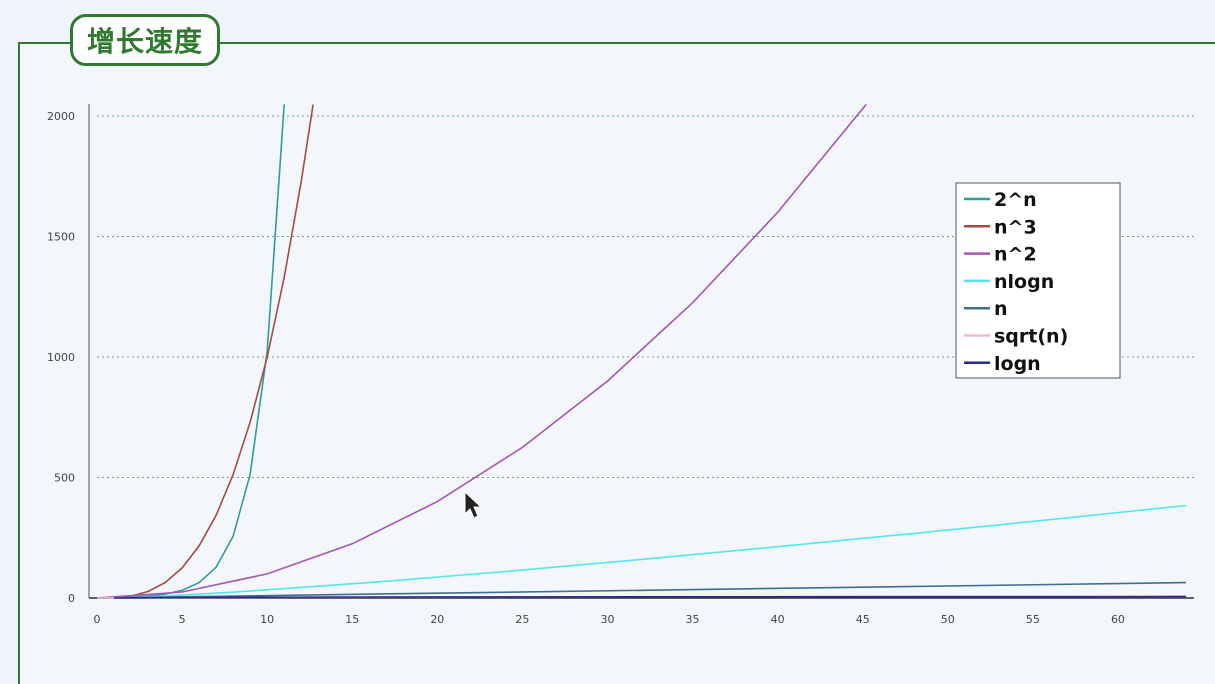 This screenshot has height=684, width=1215. Describe the element at coordinates (863, 619) in the screenshot. I see `x-tick-label: 45` at that location.